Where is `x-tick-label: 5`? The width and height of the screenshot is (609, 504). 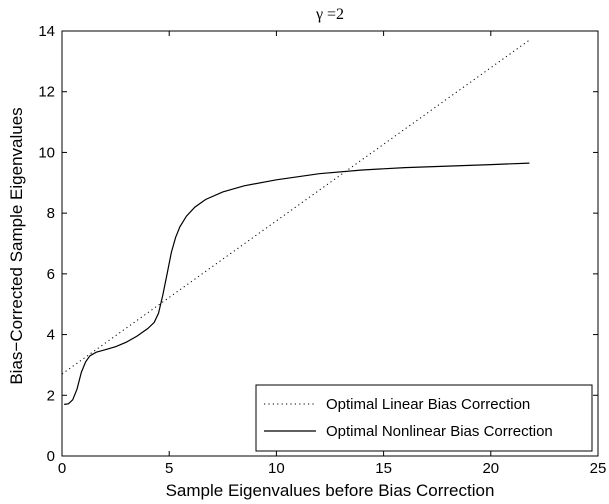 x-tick-label: 5 is located at coordinates (169, 468).